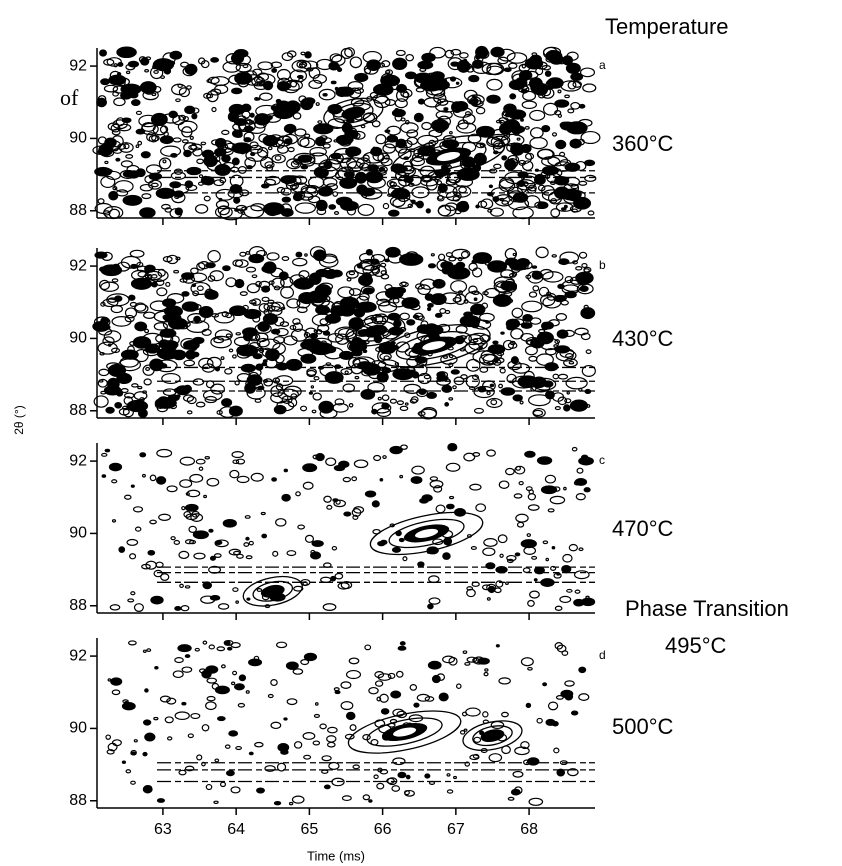 The image size is (842, 866). Describe the element at coordinates (309, 829) in the screenshot. I see `x-tick-label: 65` at that location.